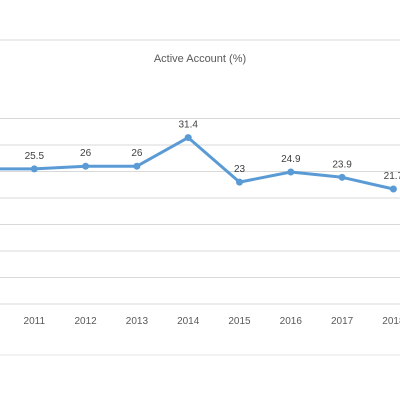  I want to click on data-point-2016, so click(291, 172).